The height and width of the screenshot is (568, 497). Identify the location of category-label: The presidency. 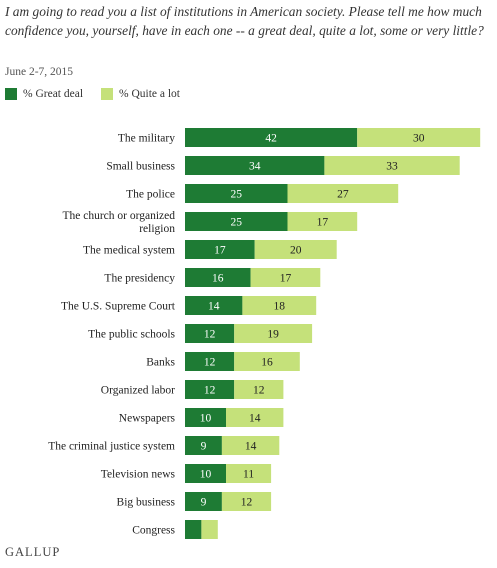
(139, 279).